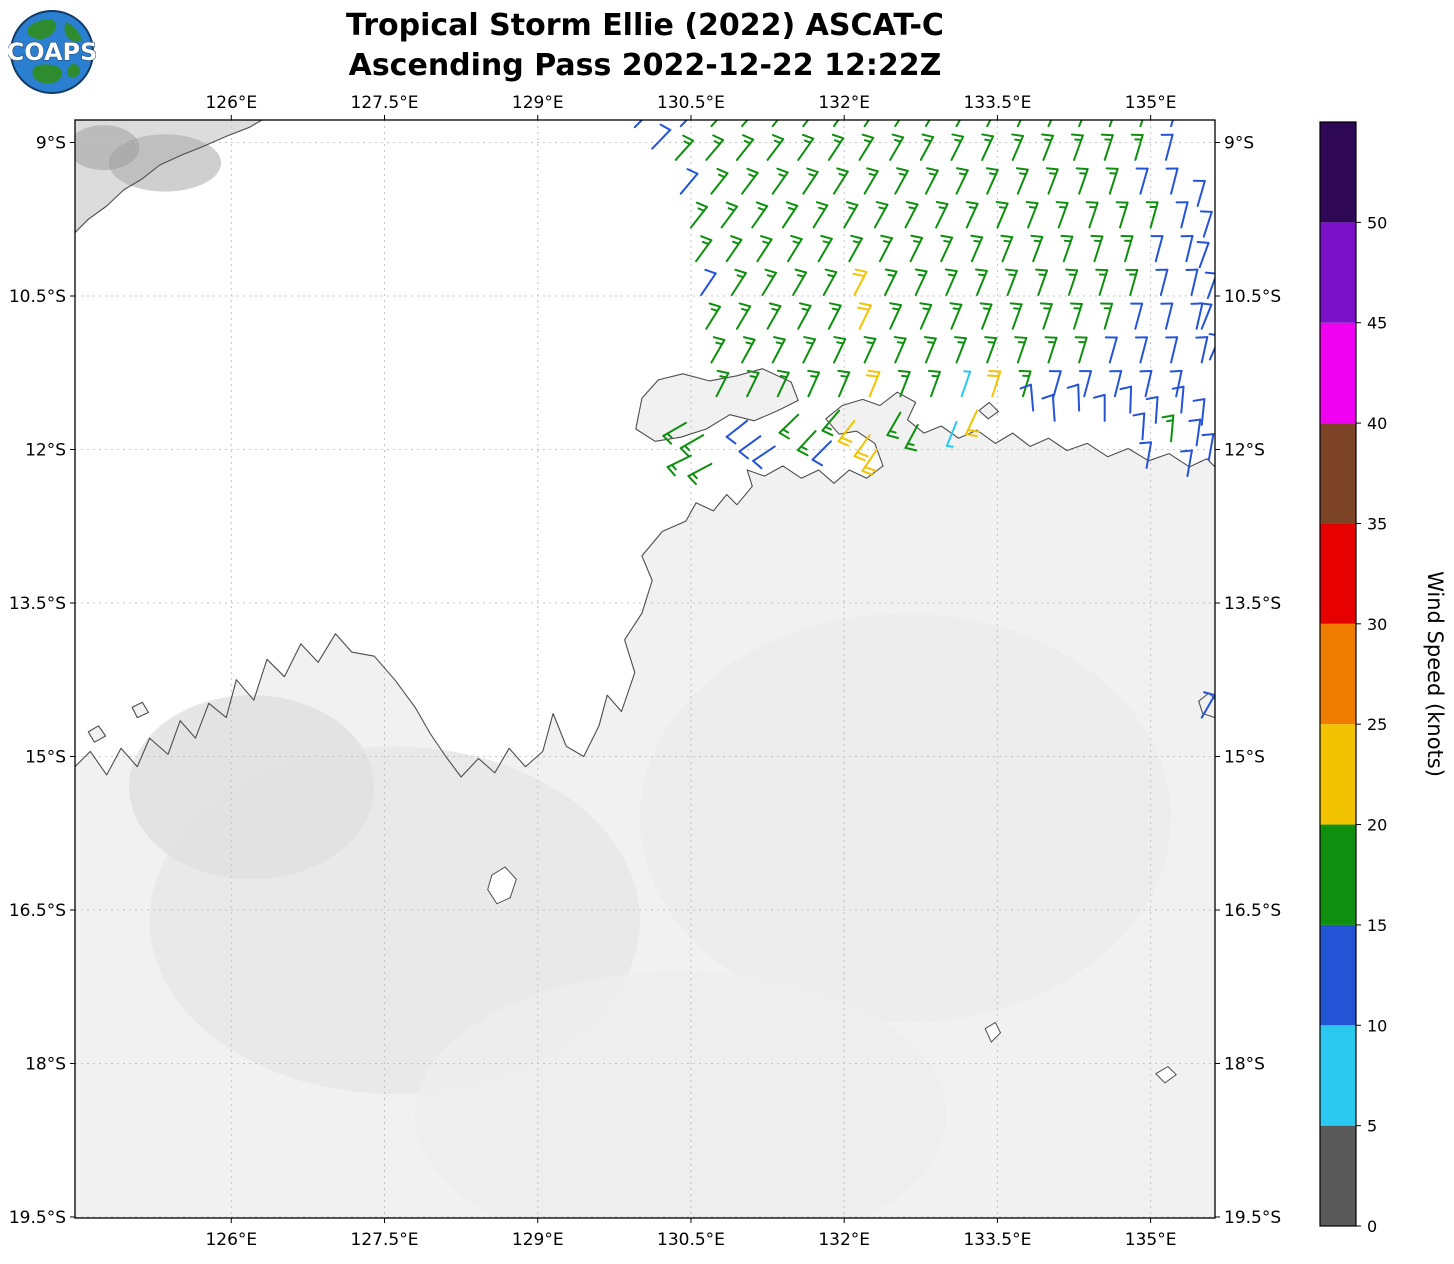  What do you see at coordinates (1383, 678) in the screenshot?
I see `colorbar: 0 5 10 15 20 25 30 35 40 45 50 Wind Speed (knots)` at bounding box center [1383, 678].